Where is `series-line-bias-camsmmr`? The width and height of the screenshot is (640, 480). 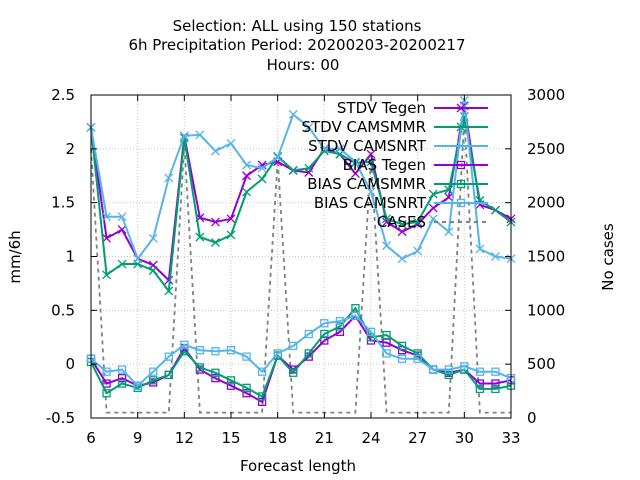
series-line-bias-camsmmr is located at coordinates (301, 352).